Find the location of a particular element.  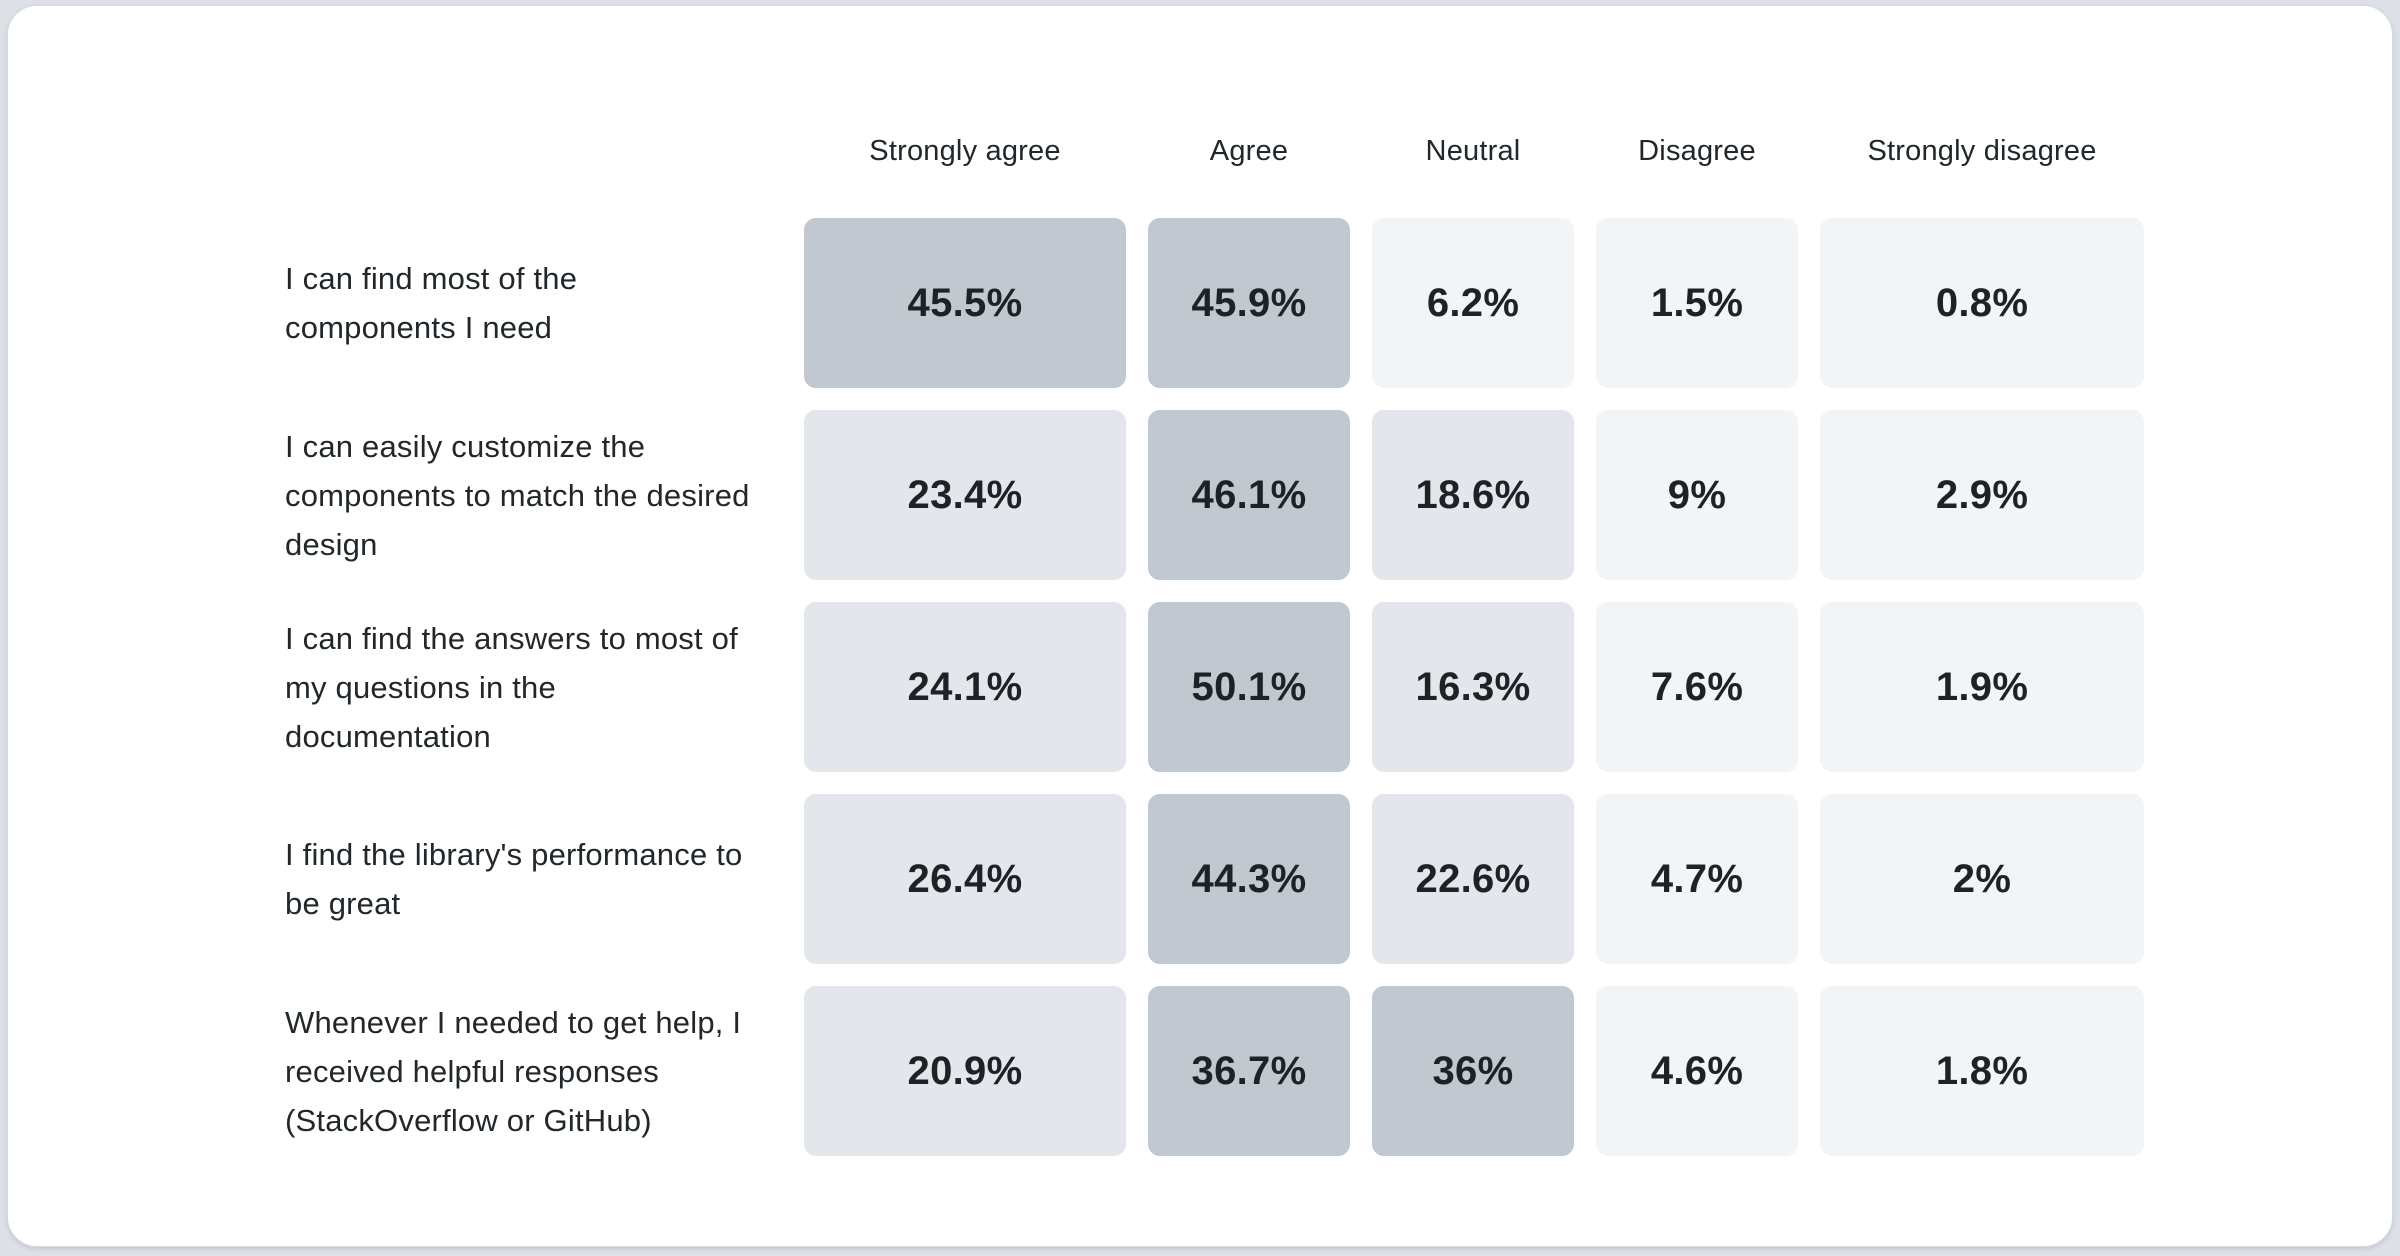

heatmap-cell: 0.8% is located at coordinates (1982, 303).